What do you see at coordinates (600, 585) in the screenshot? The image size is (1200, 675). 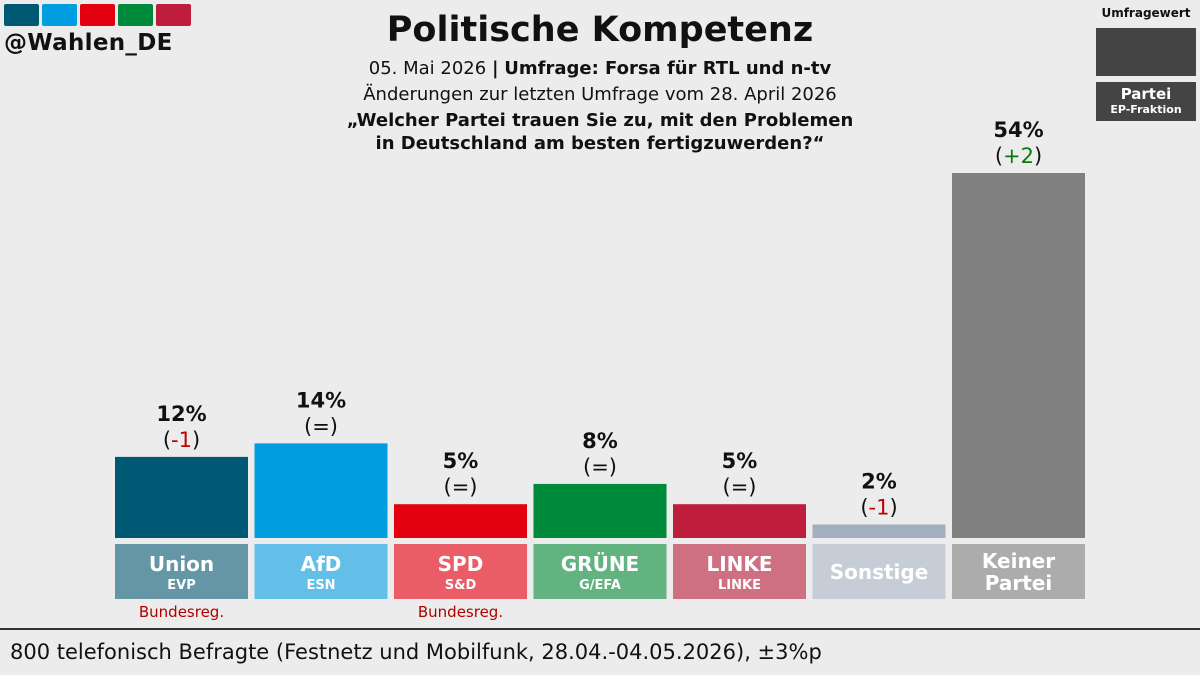 I see `faction-name: G/EFA` at bounding box center [600, 585].